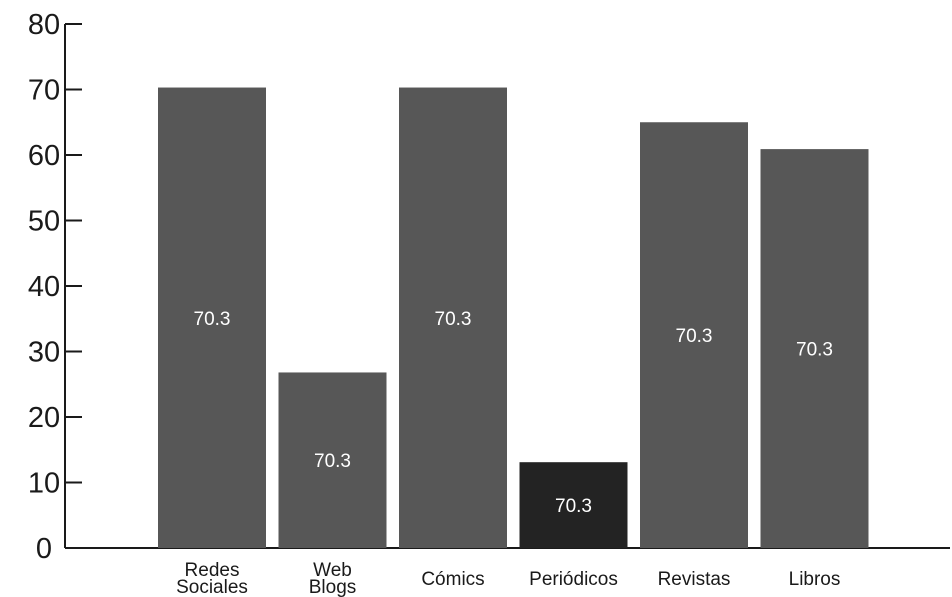 This screenshot has height=597, width=952. Describe the element at coordinates (44, 549) in the screenshot. I see `y-tick-label: 0` at that location.